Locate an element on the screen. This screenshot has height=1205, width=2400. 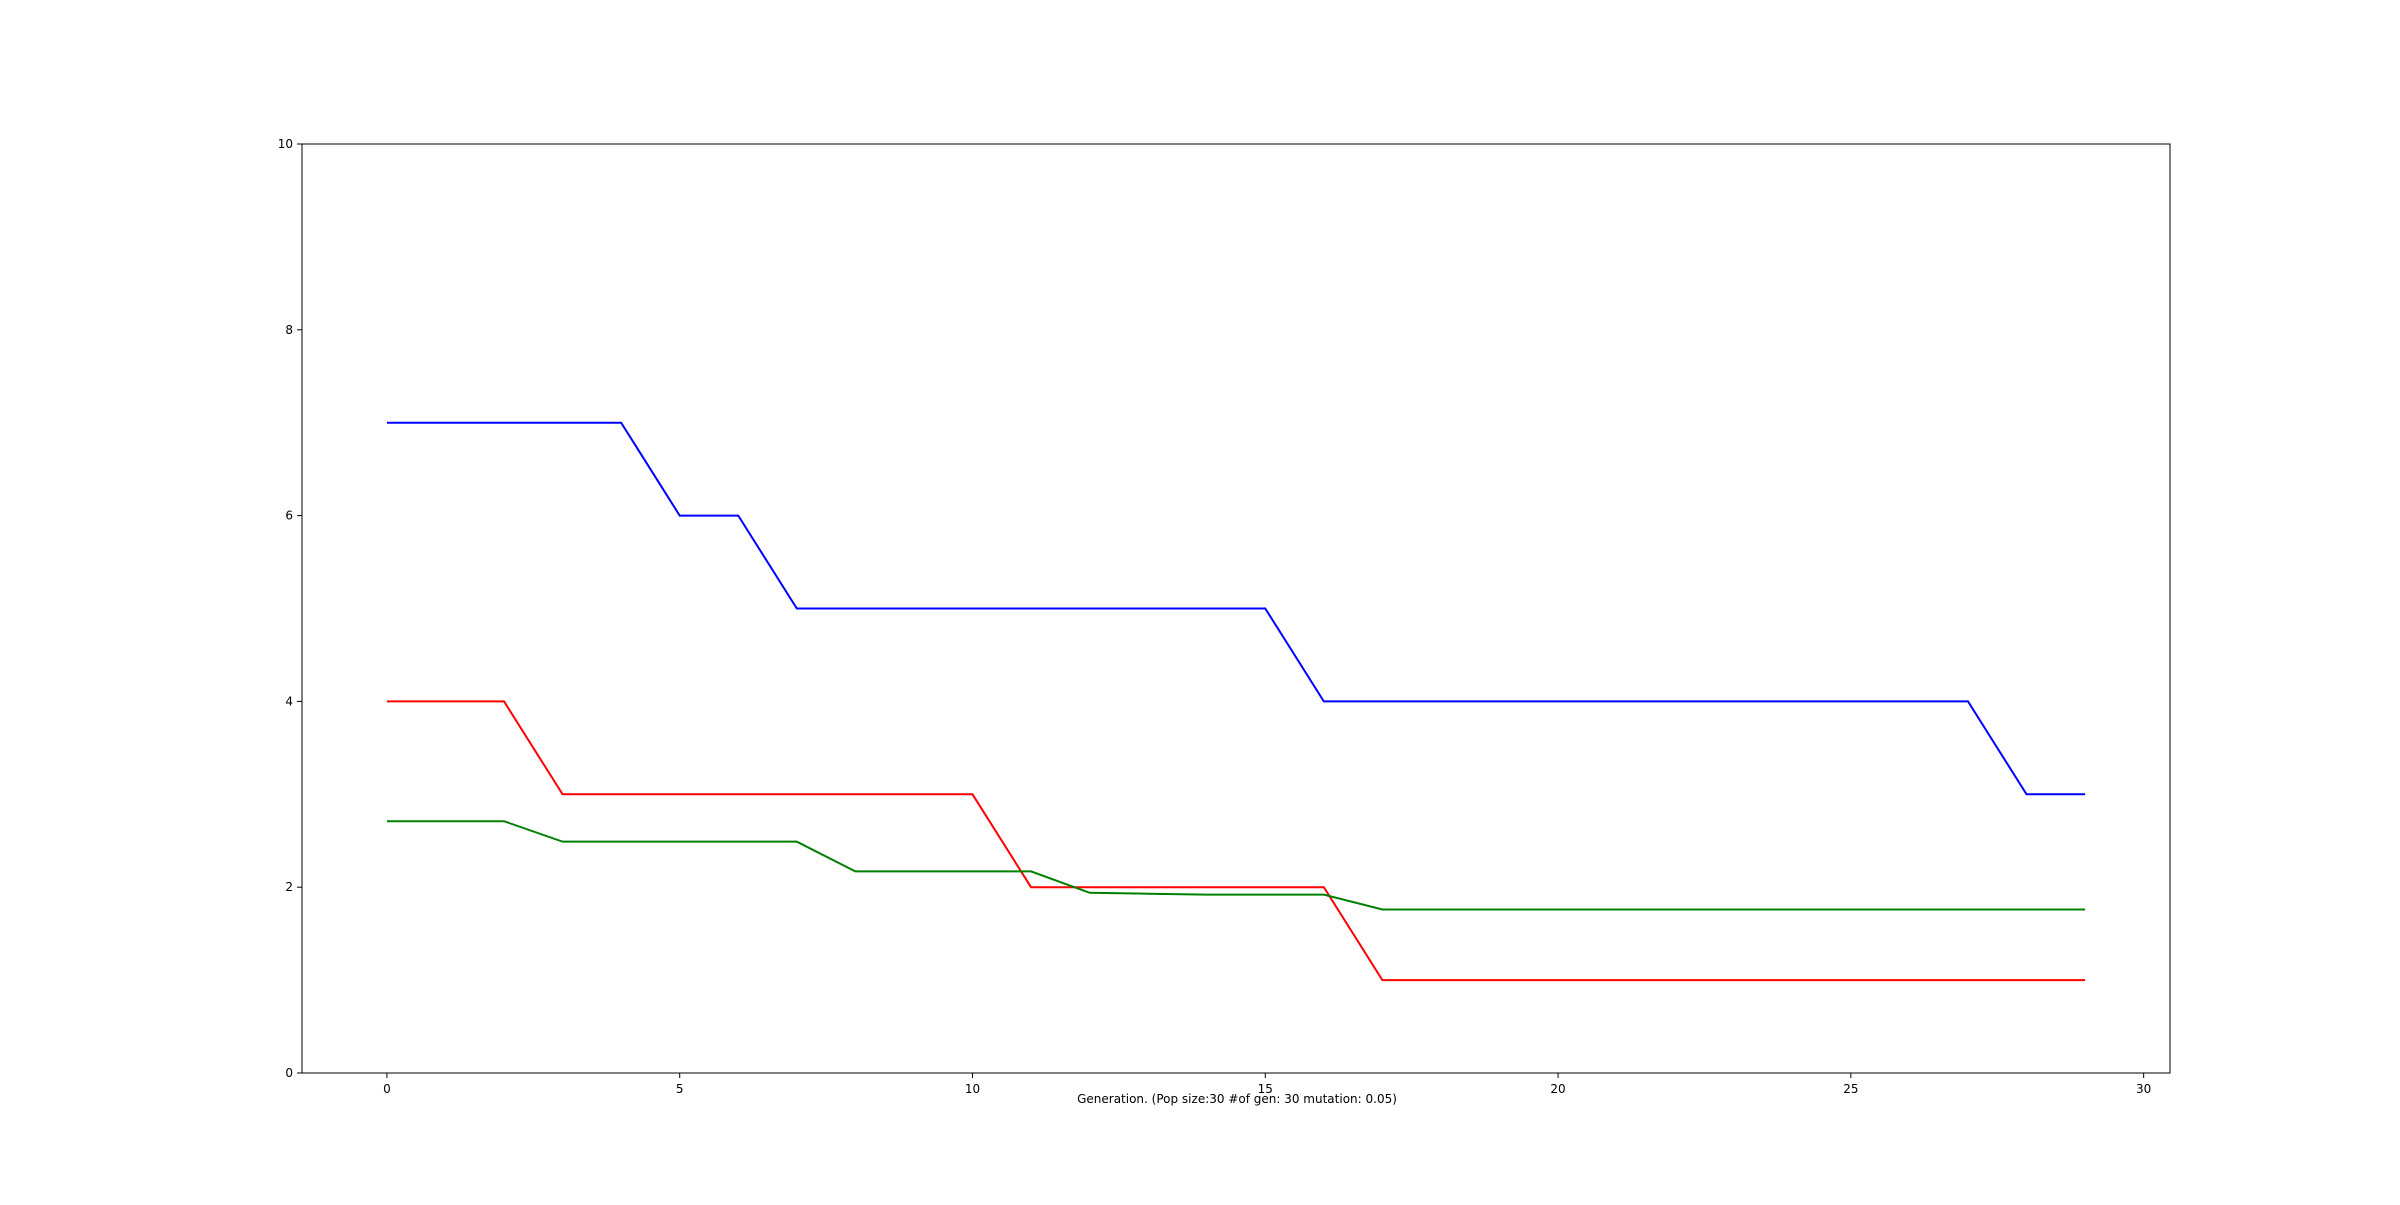
y-tick-label: 8 is located at coordinates (289, 330).